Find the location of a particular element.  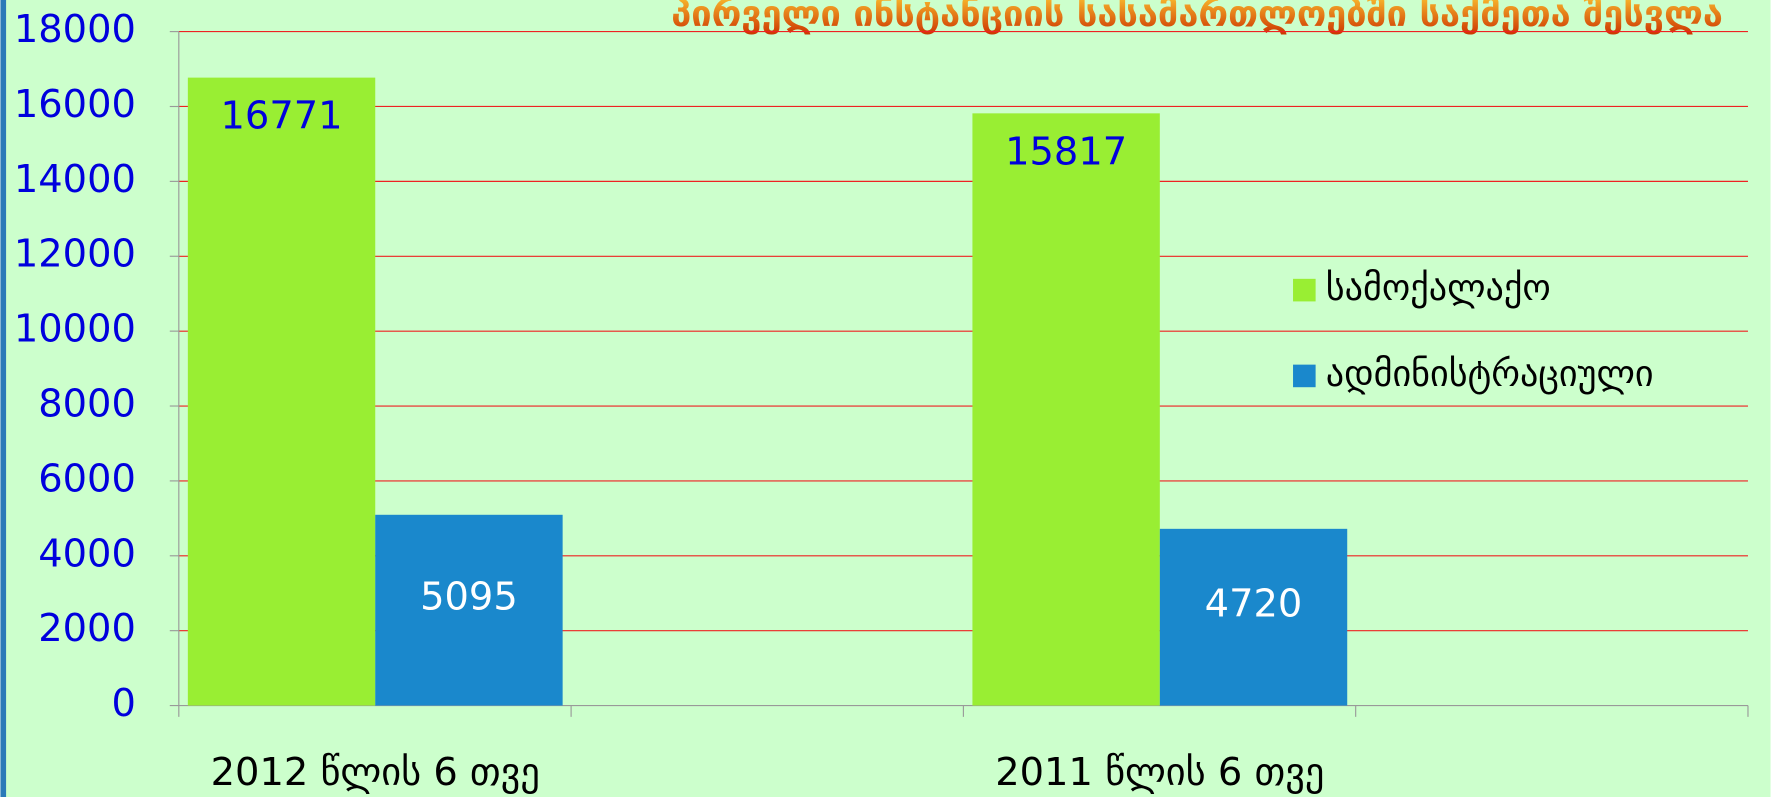

y-tick-label: 14000 is located at coordinates (75, 179).